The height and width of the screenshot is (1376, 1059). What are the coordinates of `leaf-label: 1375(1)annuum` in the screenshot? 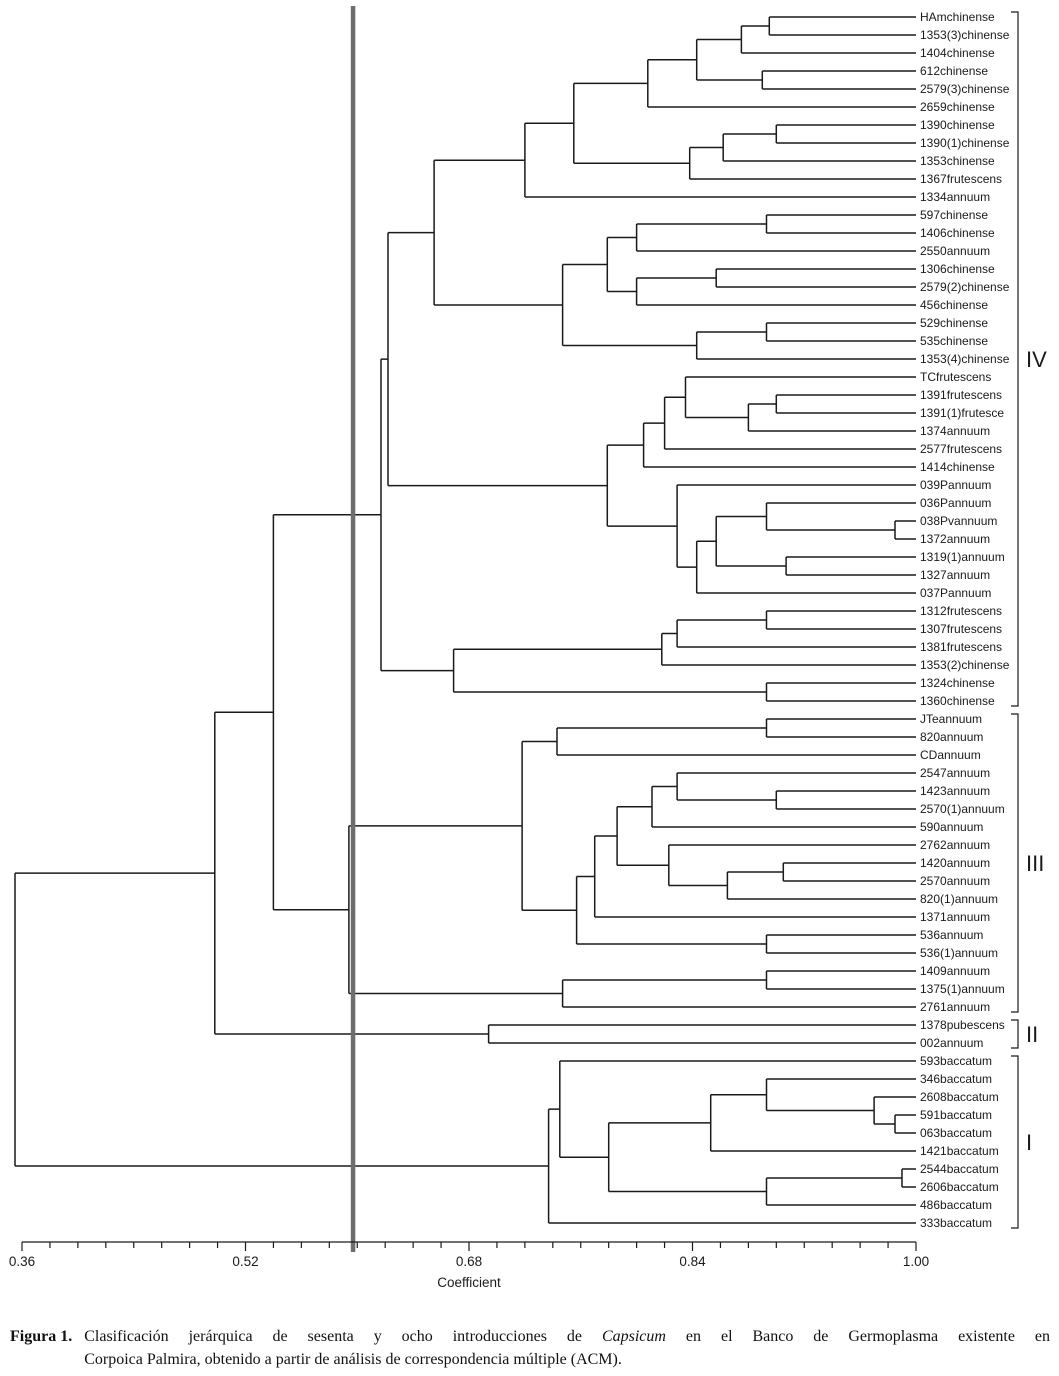 It's located at (962, 989).